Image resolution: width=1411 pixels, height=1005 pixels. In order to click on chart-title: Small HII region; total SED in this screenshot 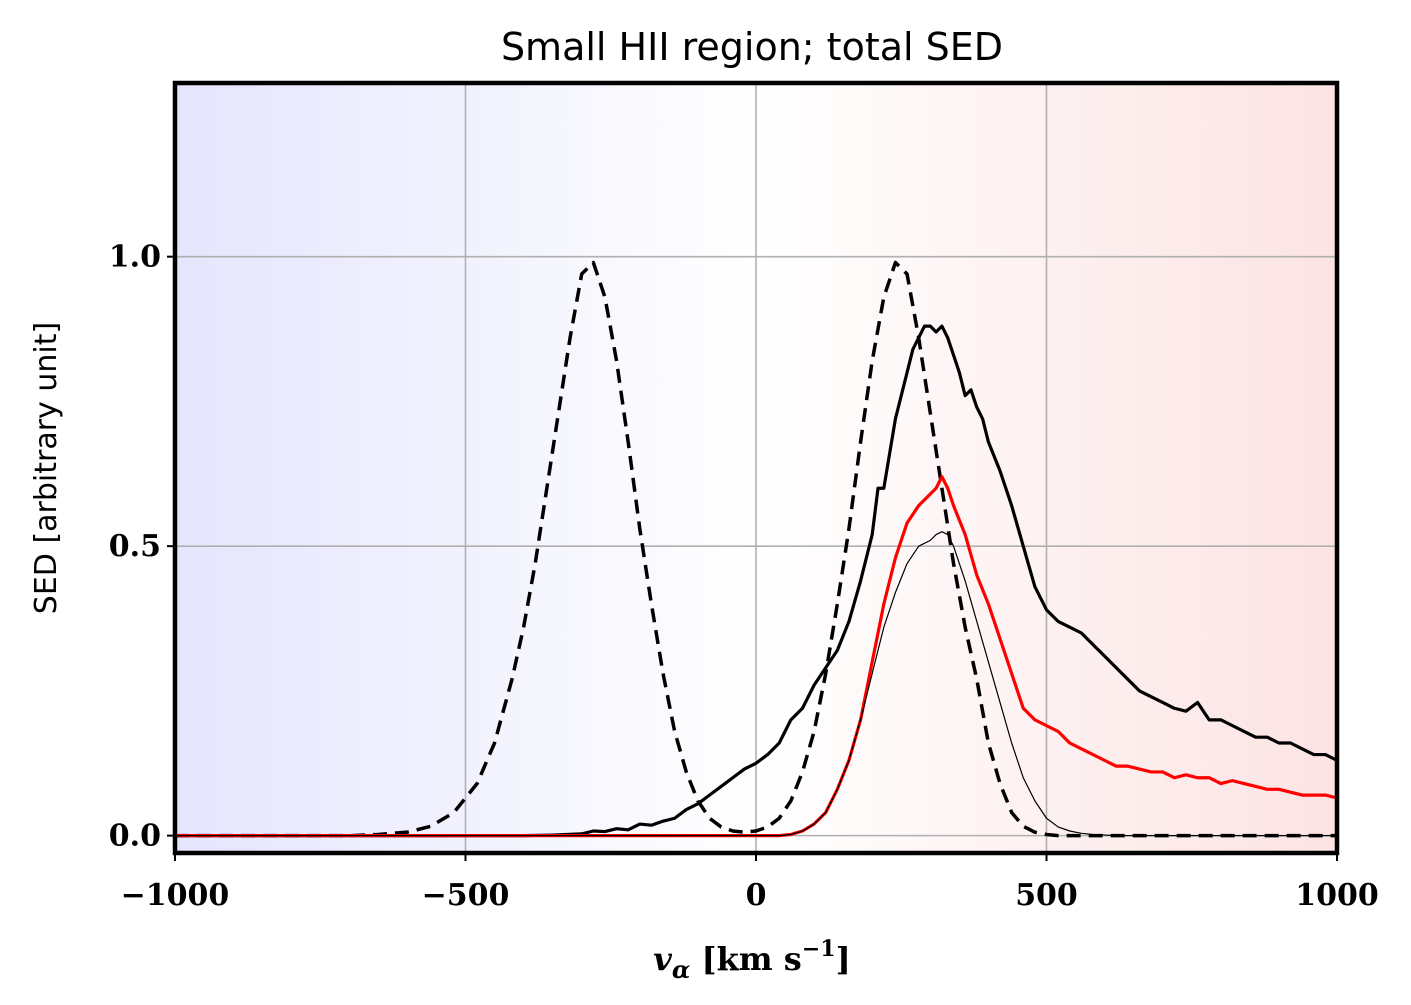, I will do `click(752, 47)`.